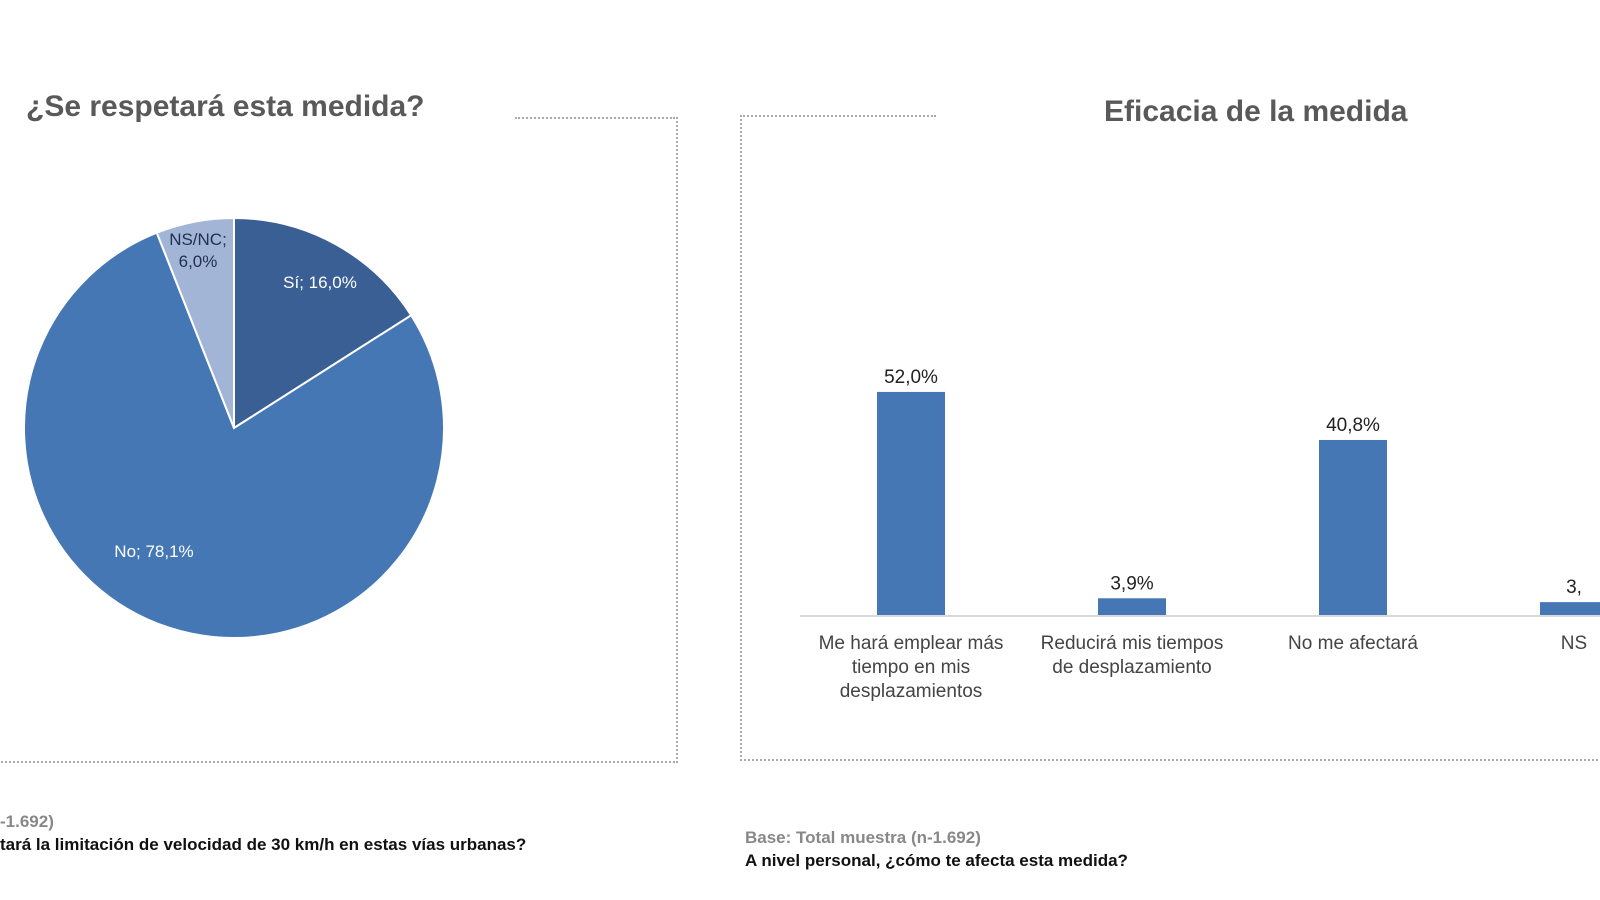 This screenshot has width=1600, height=900. What do you see at coordinates (1131, 583) in the screenshot?
I see `bar-data-label: 3,9%` at bounding box center [1131, 583].